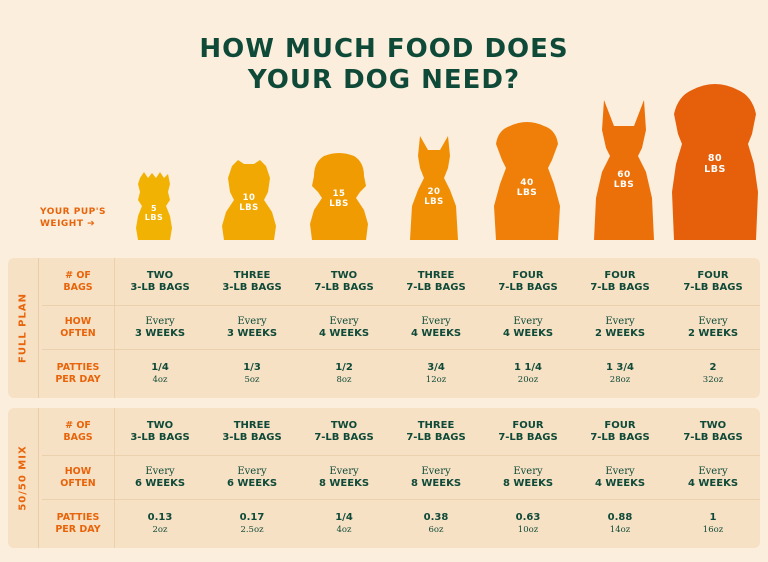 The image size is (768, 562). I want to click on dog-silhouette-20lbs: 20 LBS, so click(434, 188).